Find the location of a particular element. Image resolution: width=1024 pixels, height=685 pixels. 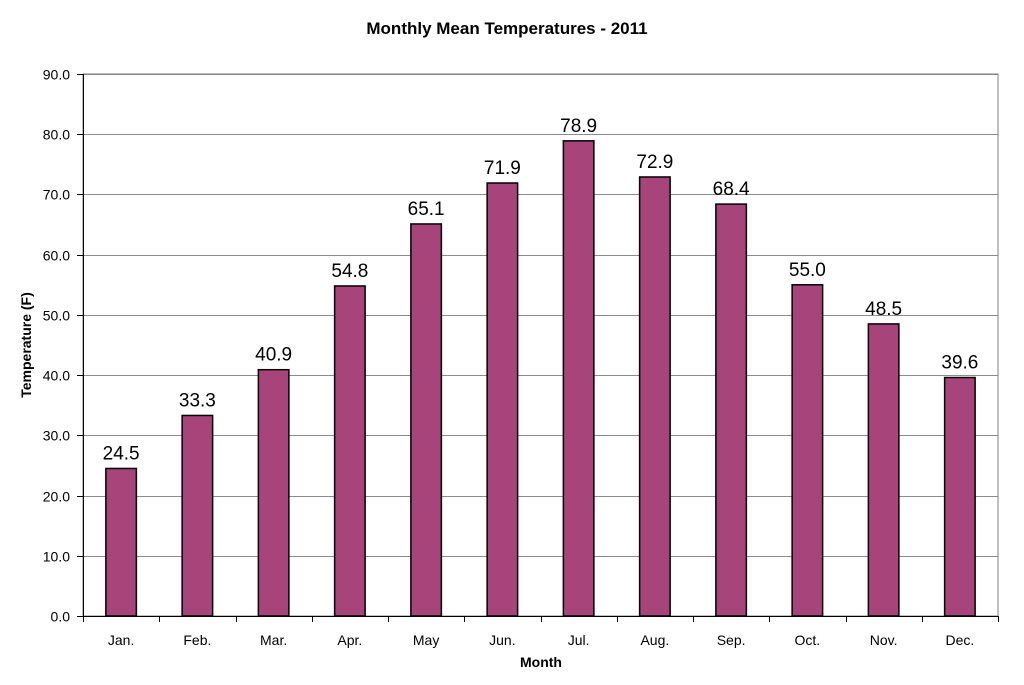

y-tick-label: 40.0 is located at coordinates (56, 376).